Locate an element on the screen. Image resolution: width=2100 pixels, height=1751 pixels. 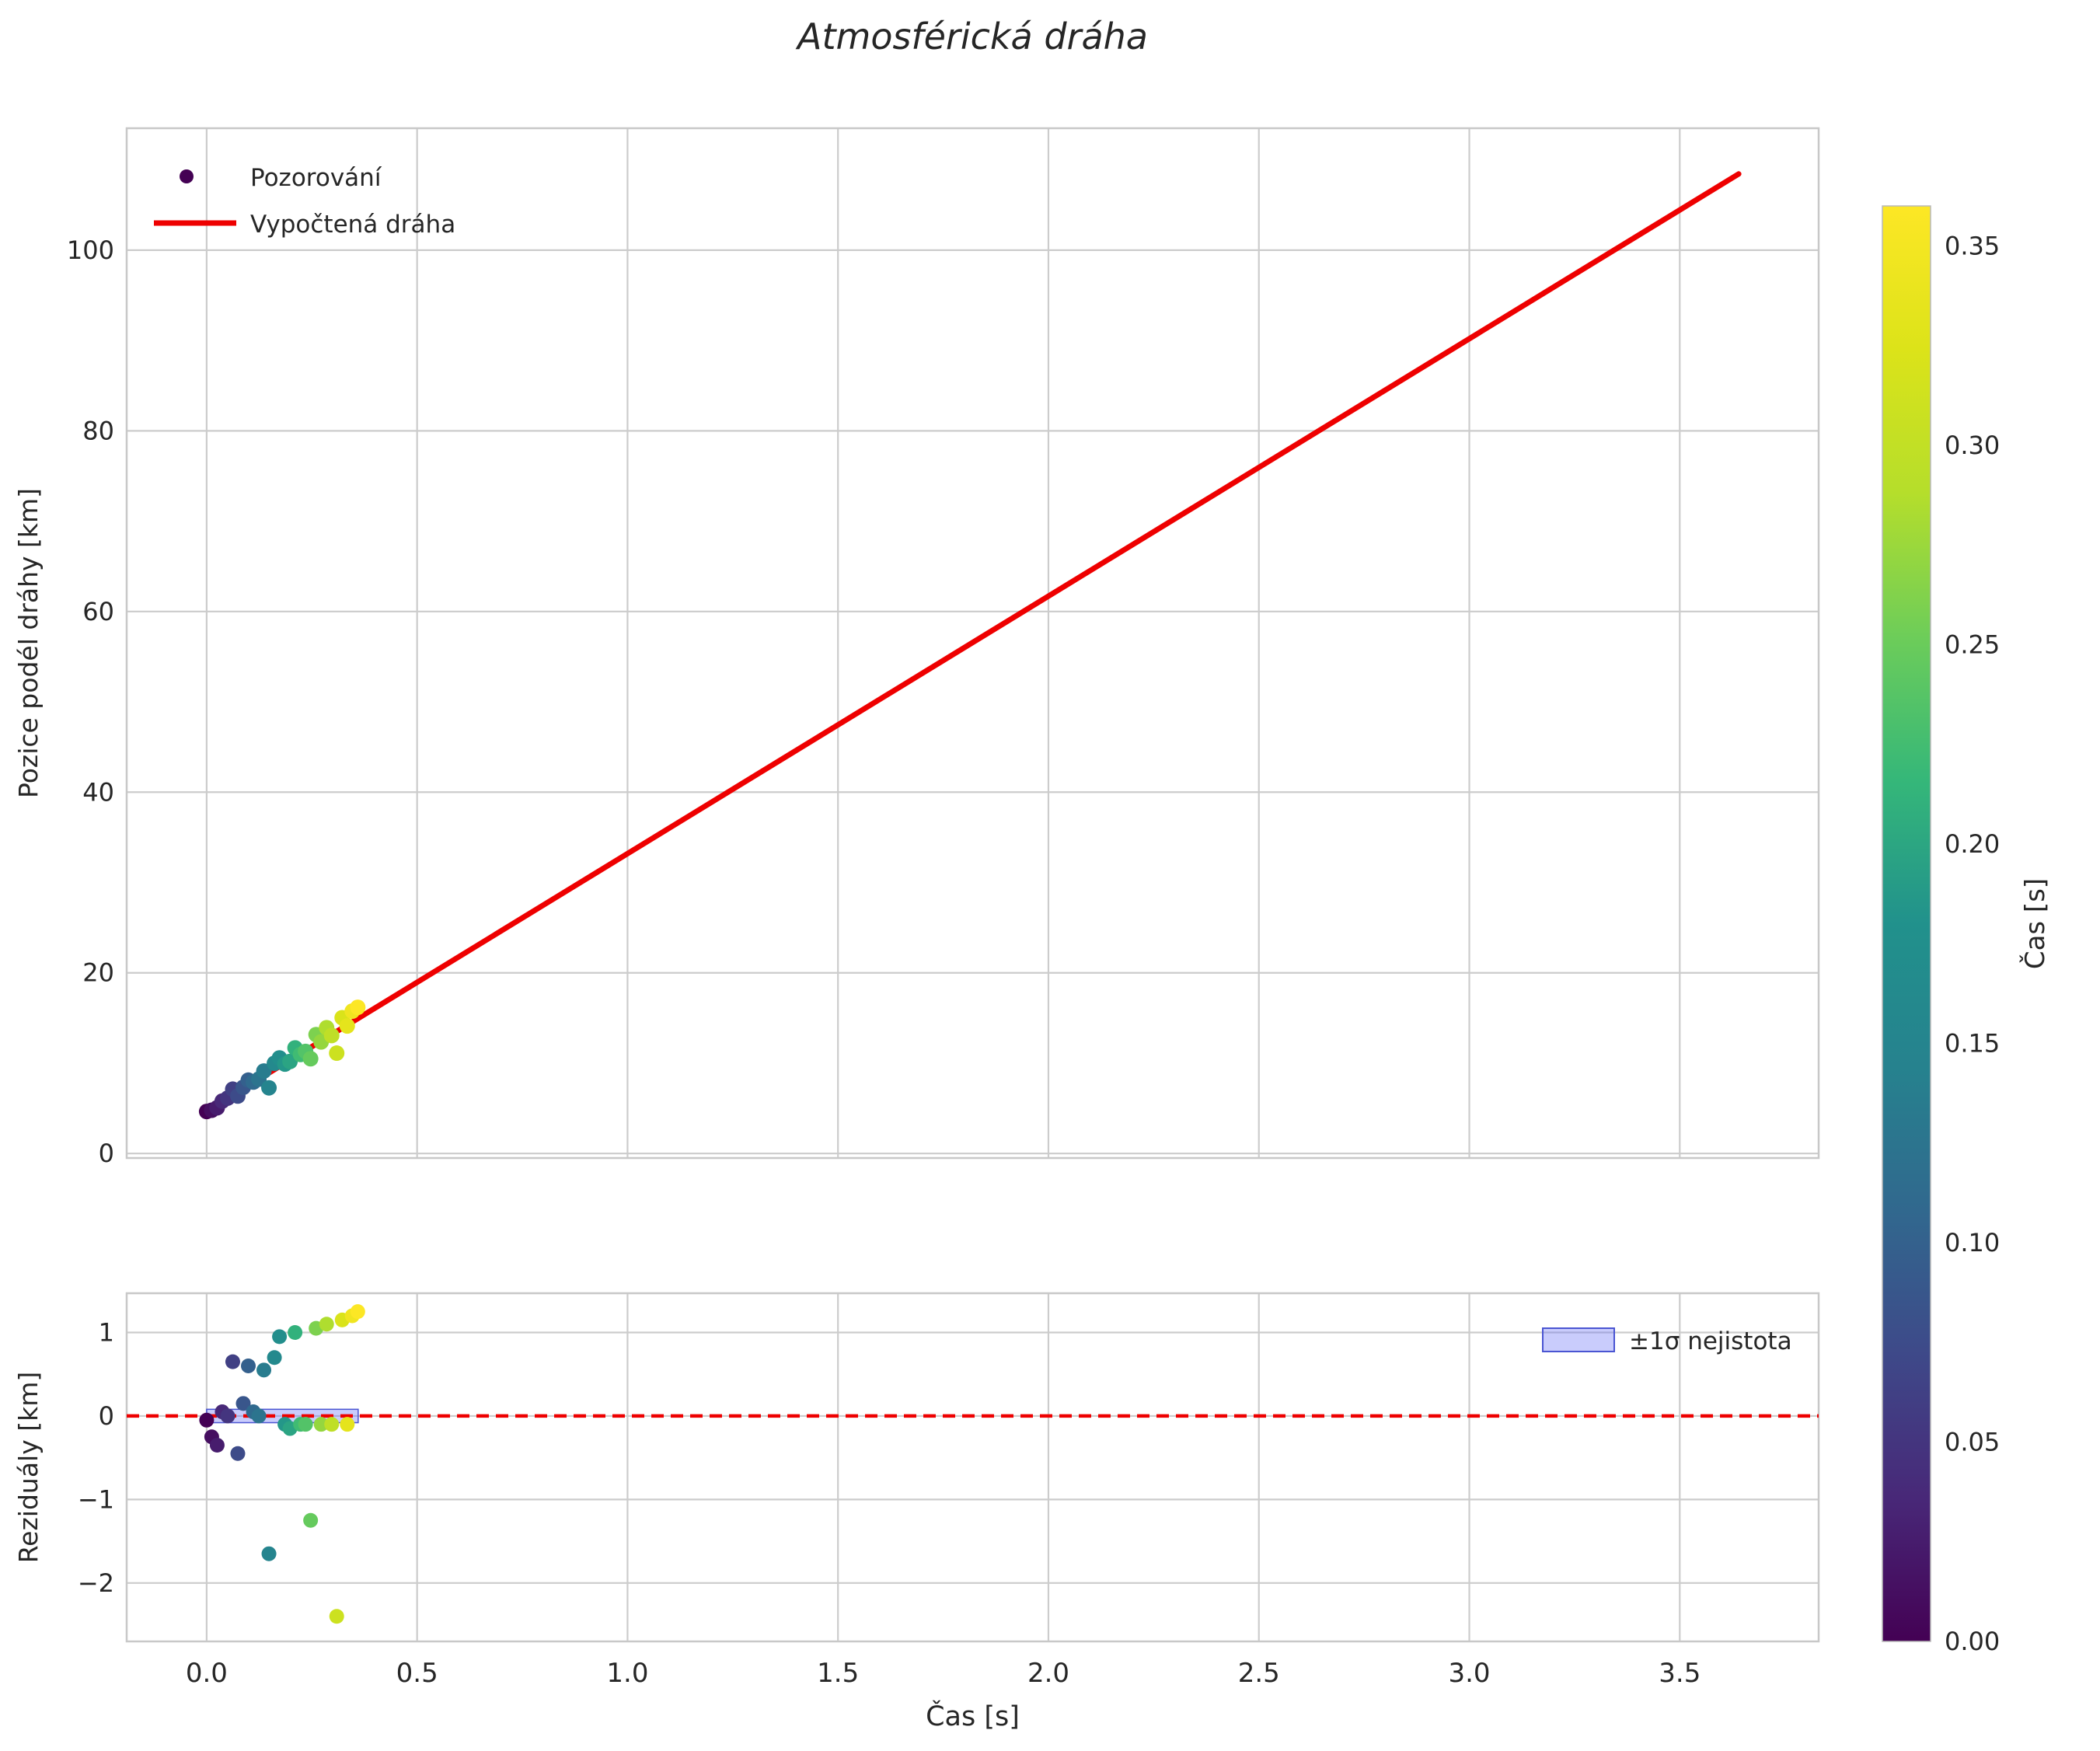
ytick-label: 60 is located at coordinates (98, 611).